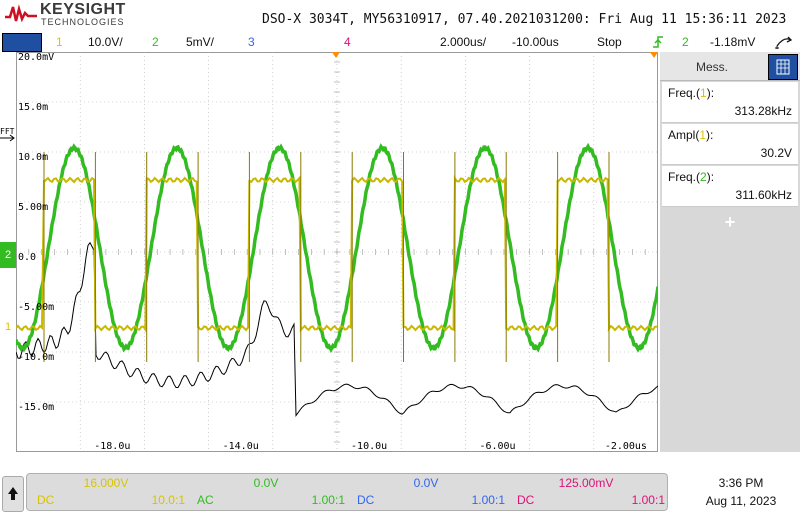 This screenshot has width=800, height=516. Describe the element at coordinates (369, 446) in the screenshot. I see `x-axis-label: -10.0u` at that location.